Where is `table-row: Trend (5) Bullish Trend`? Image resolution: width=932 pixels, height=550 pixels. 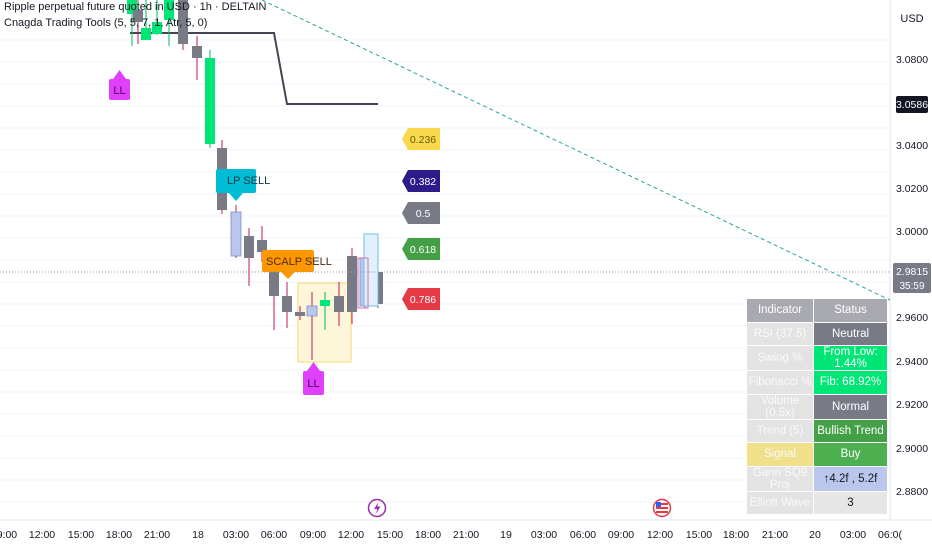
table-row: Trend (5) Bullish Trend is located at coordinates (817, 430).